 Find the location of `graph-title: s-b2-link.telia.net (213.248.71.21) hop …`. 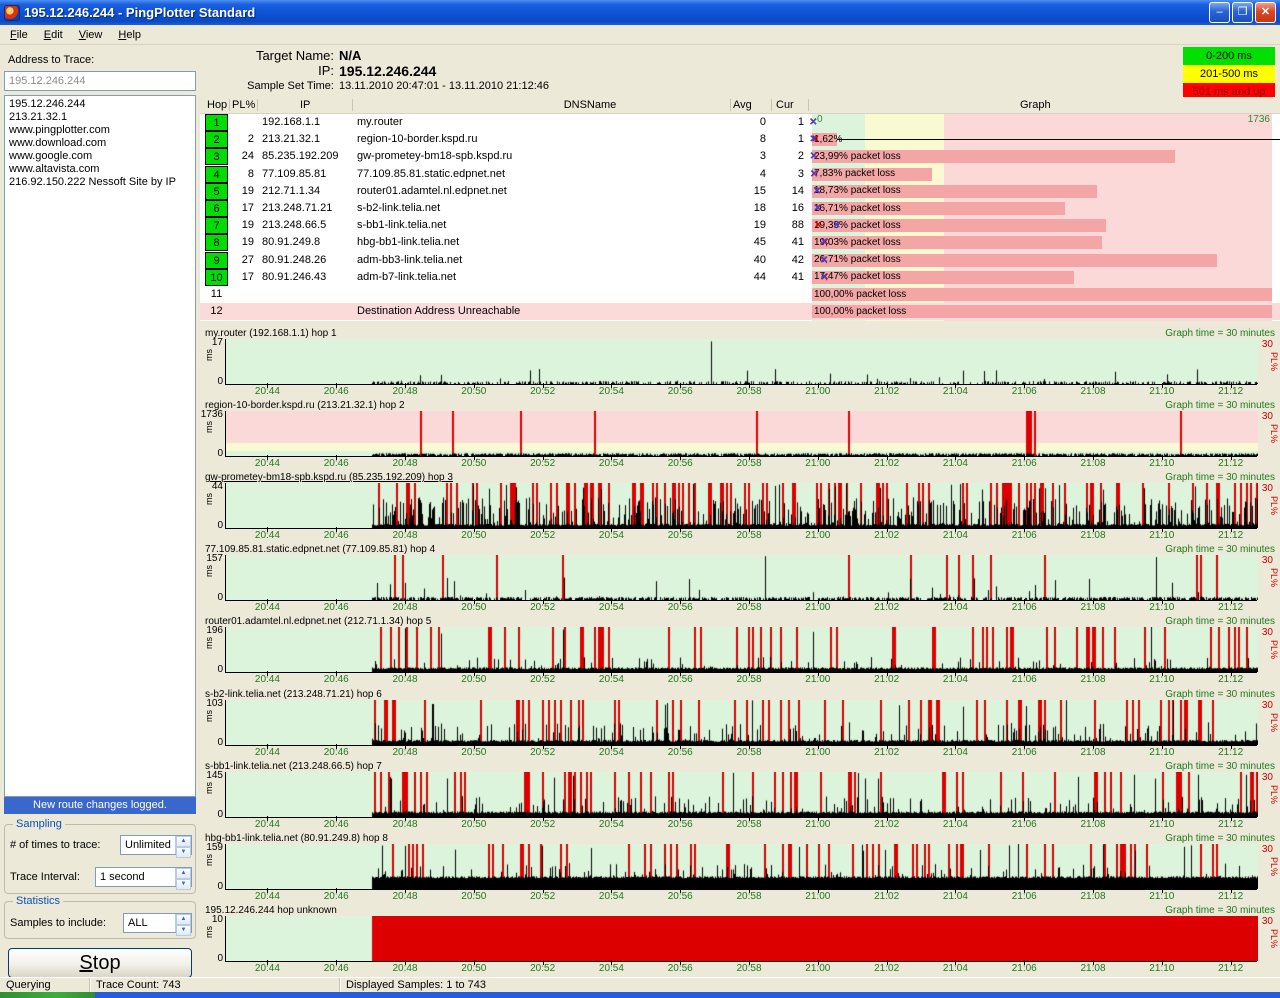

graph-title: s-b2-link.telia.net (213.248.71.21) hop … is located at coordinates (293, 694).